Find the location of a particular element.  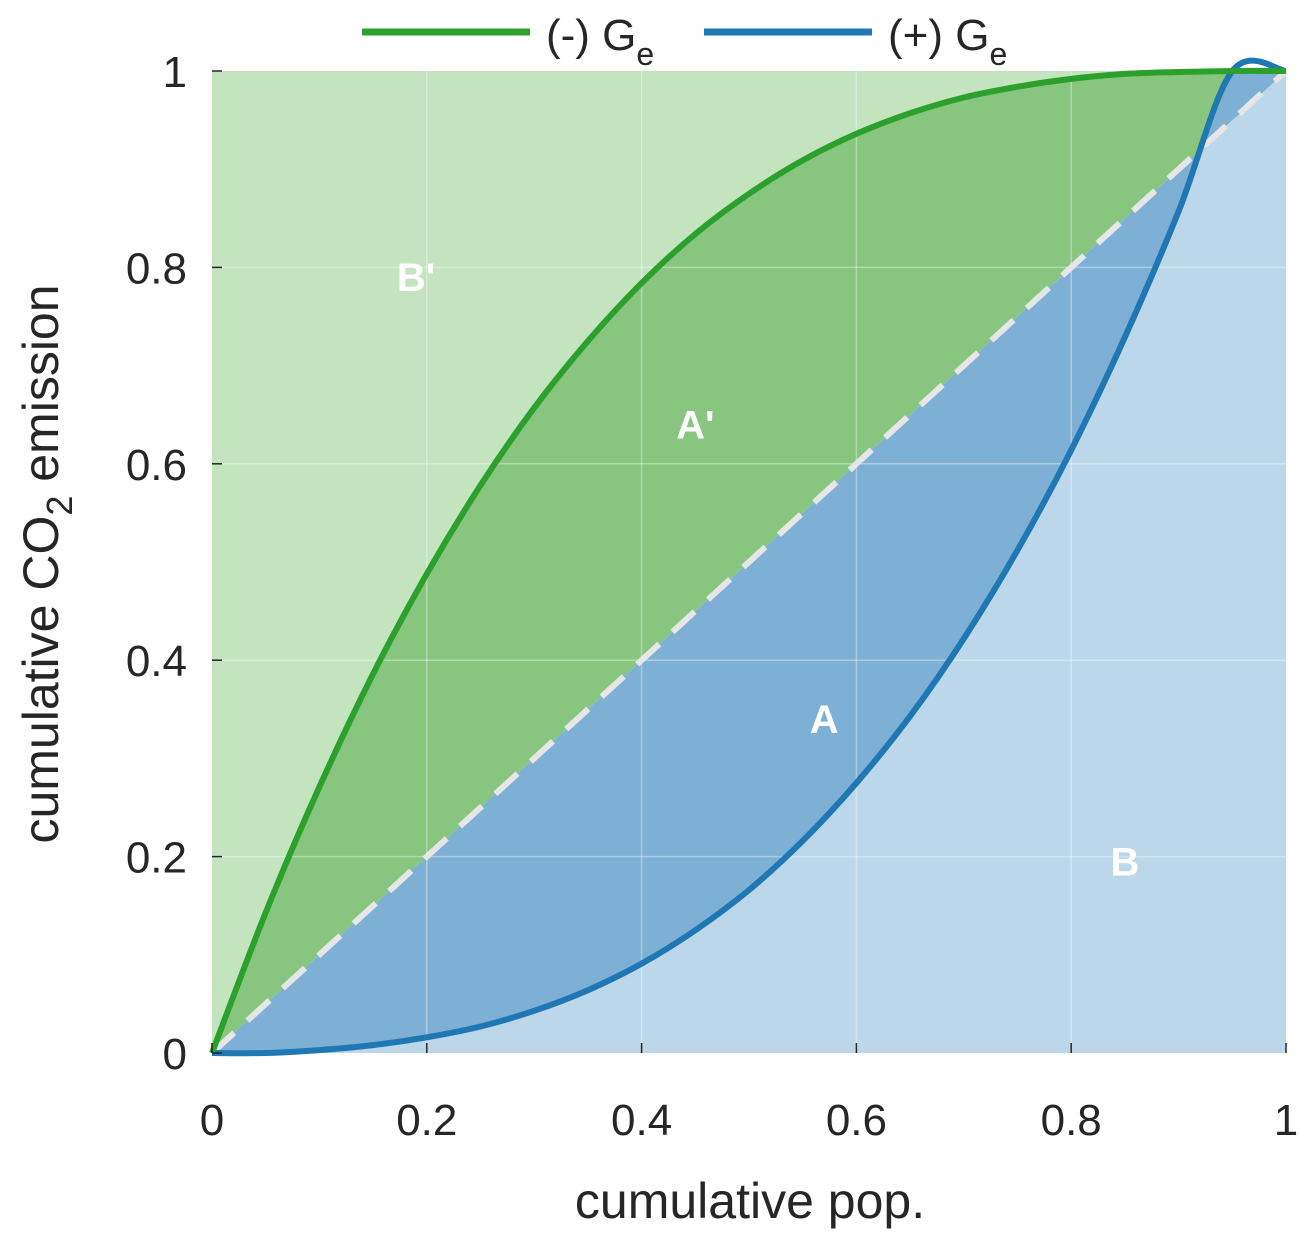

region-label: A' is located at coordinates (695, 426).